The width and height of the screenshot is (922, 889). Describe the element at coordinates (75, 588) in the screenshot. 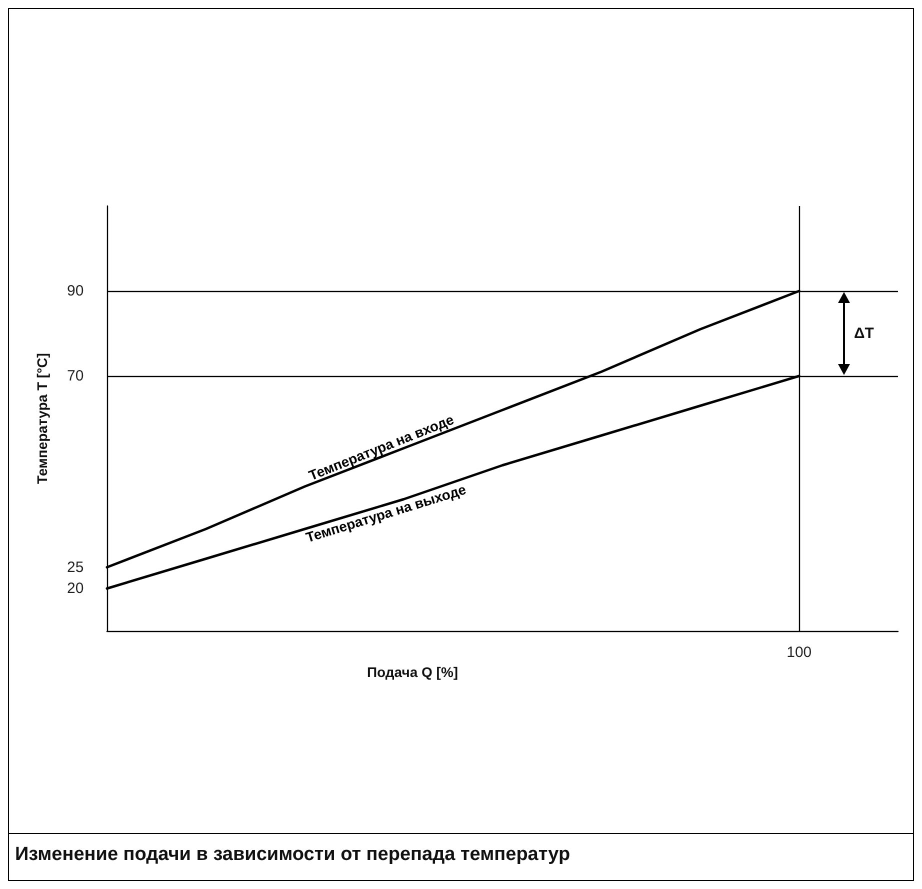

I see `y-tick-label: 20` at that location.